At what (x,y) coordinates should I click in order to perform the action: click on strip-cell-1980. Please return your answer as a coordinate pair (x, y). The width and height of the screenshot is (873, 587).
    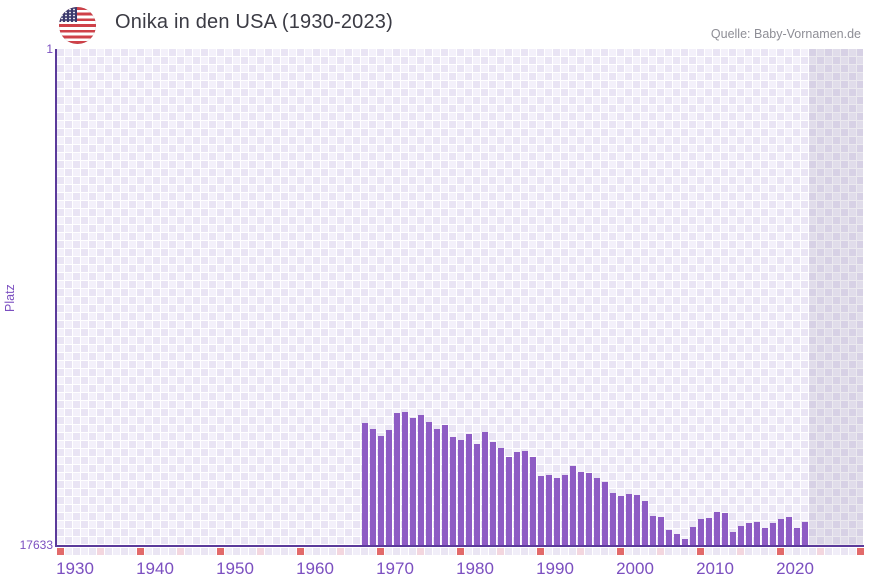
    Looking at the image, I should click on (476, 551).